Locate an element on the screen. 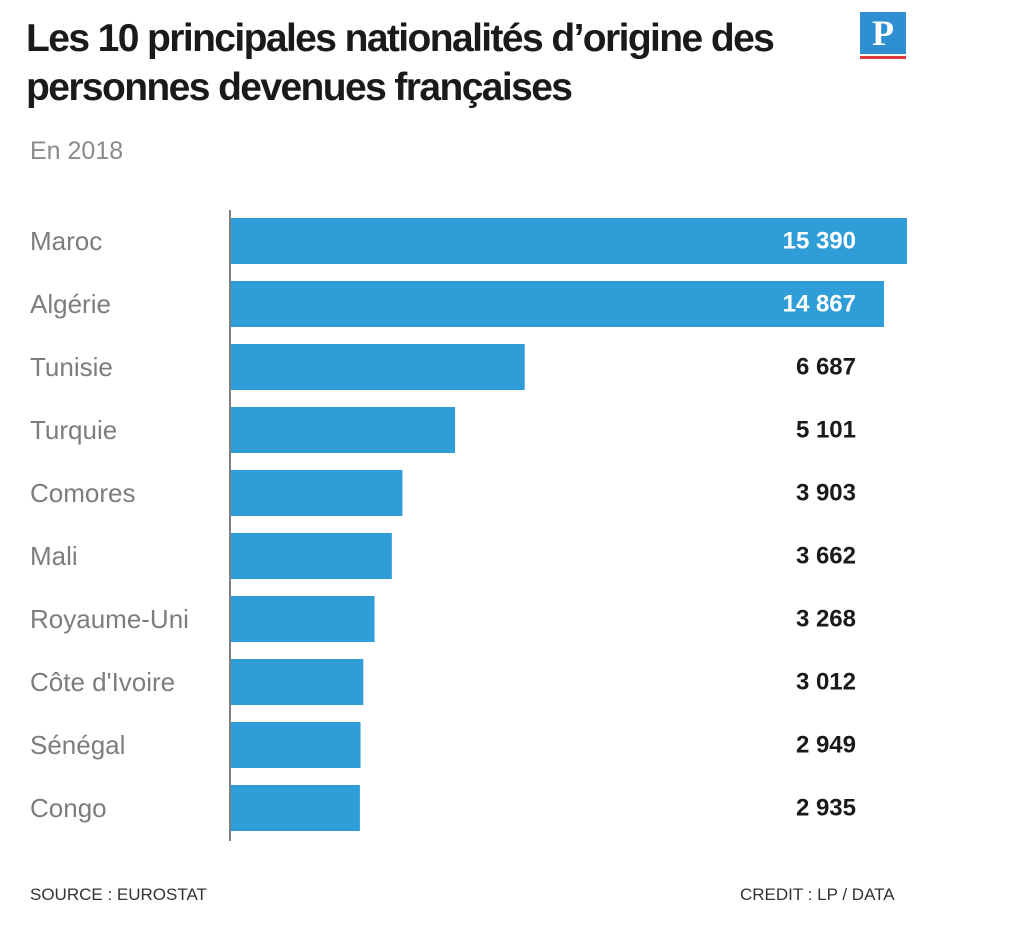  credit-note: CREDIT : LP / DATA is located at coordinates (817, 894).